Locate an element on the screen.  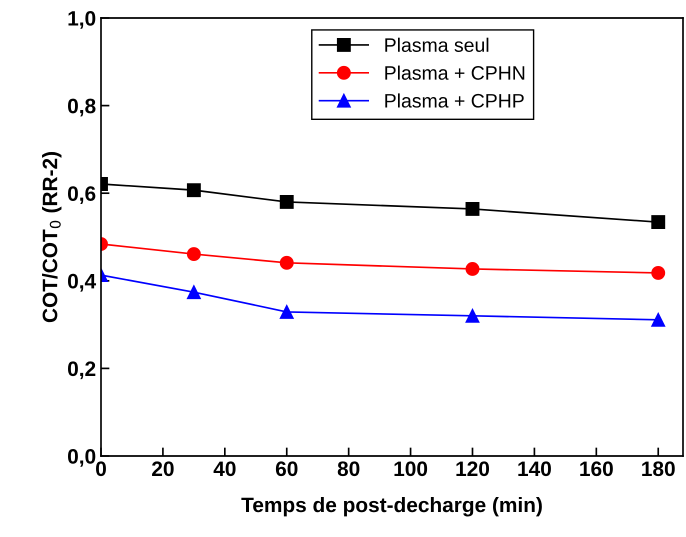
x-tick-label: 40 is located at coordinates (225, 468).